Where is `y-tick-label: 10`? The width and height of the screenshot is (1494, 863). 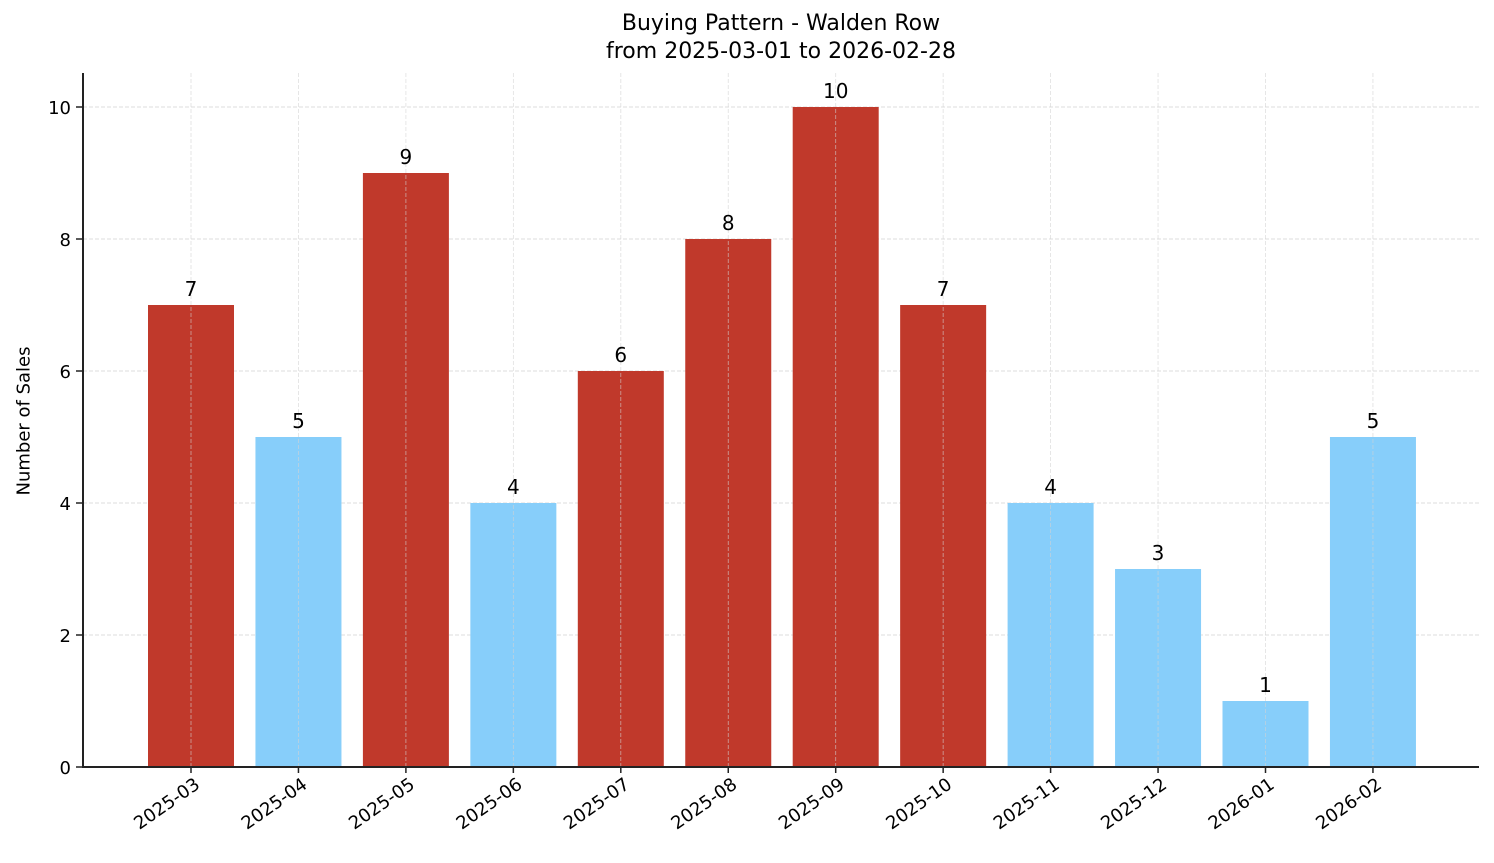
y-tick-label: 10 is located at coordinates (59, 108).